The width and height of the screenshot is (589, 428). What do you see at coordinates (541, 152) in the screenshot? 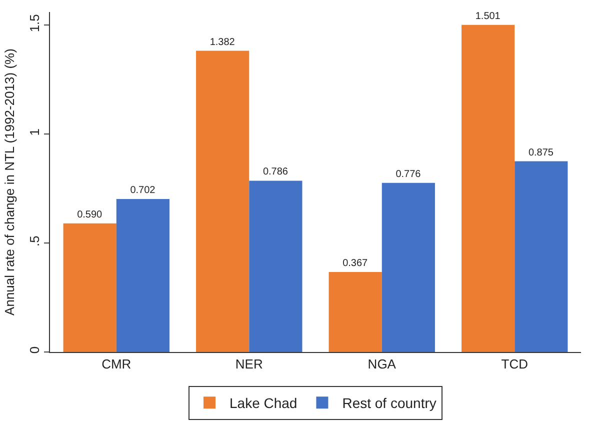
I see `data-label: 0.875` at bounding box center [541, 152].